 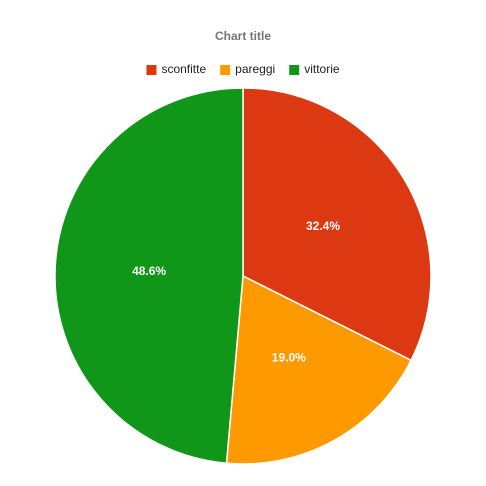 I want to click on data-label: 32.4%, so click(x=323, y=226).